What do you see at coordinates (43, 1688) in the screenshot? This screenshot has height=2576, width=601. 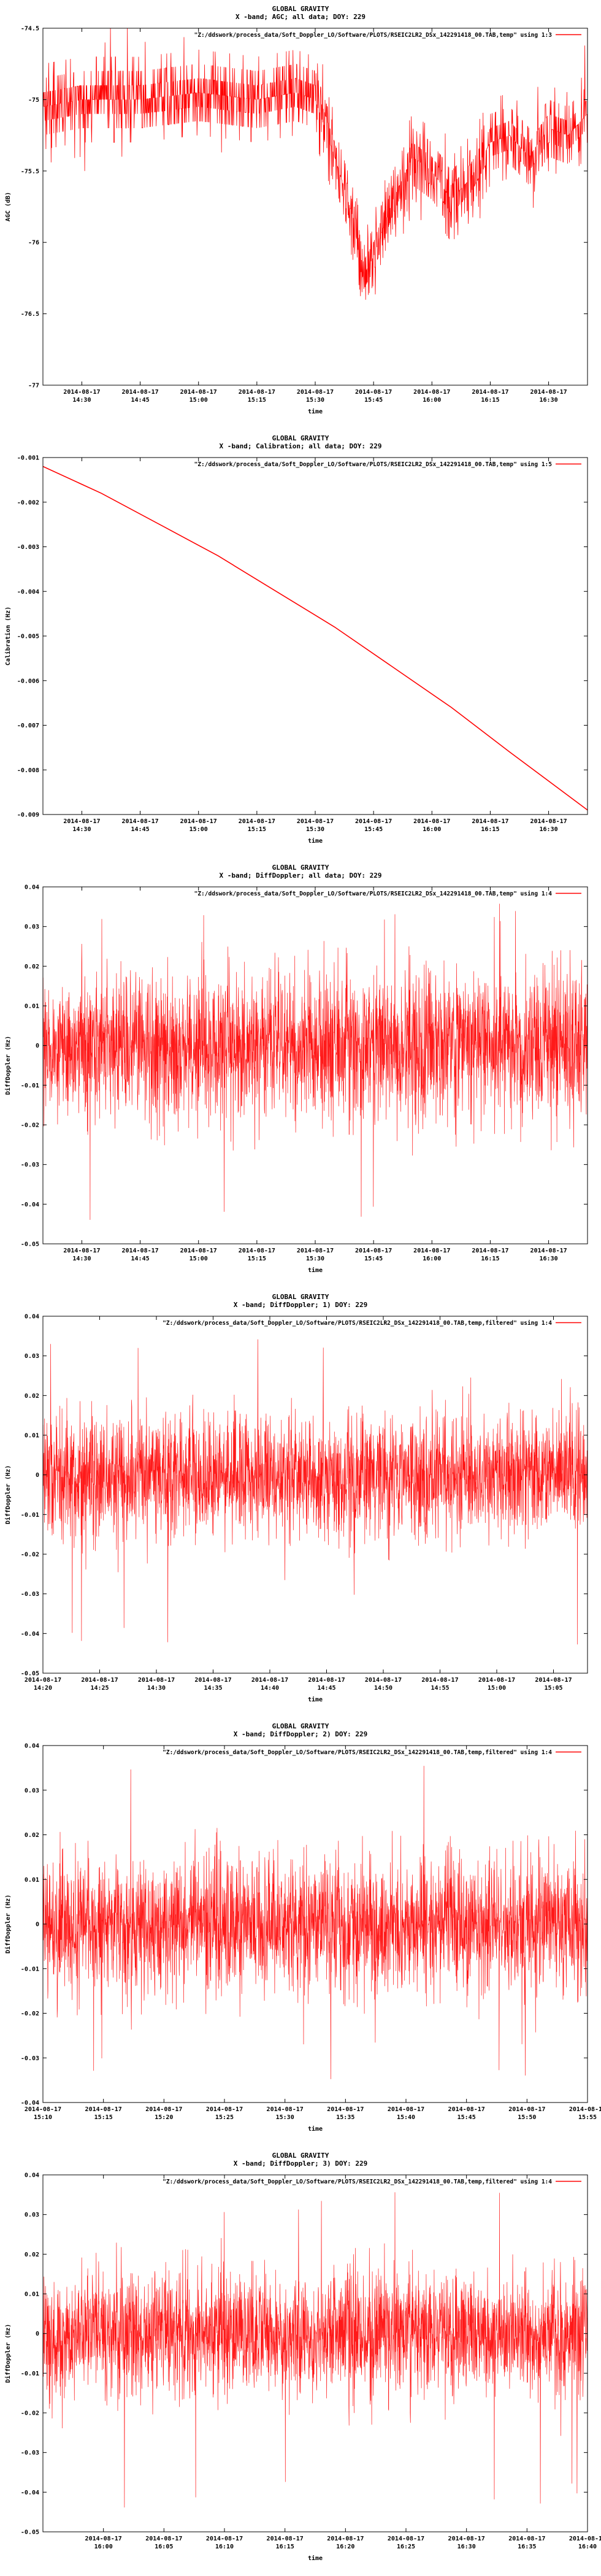 I see `x-tick-time: 14:20` at bounding box center [43, 1688].